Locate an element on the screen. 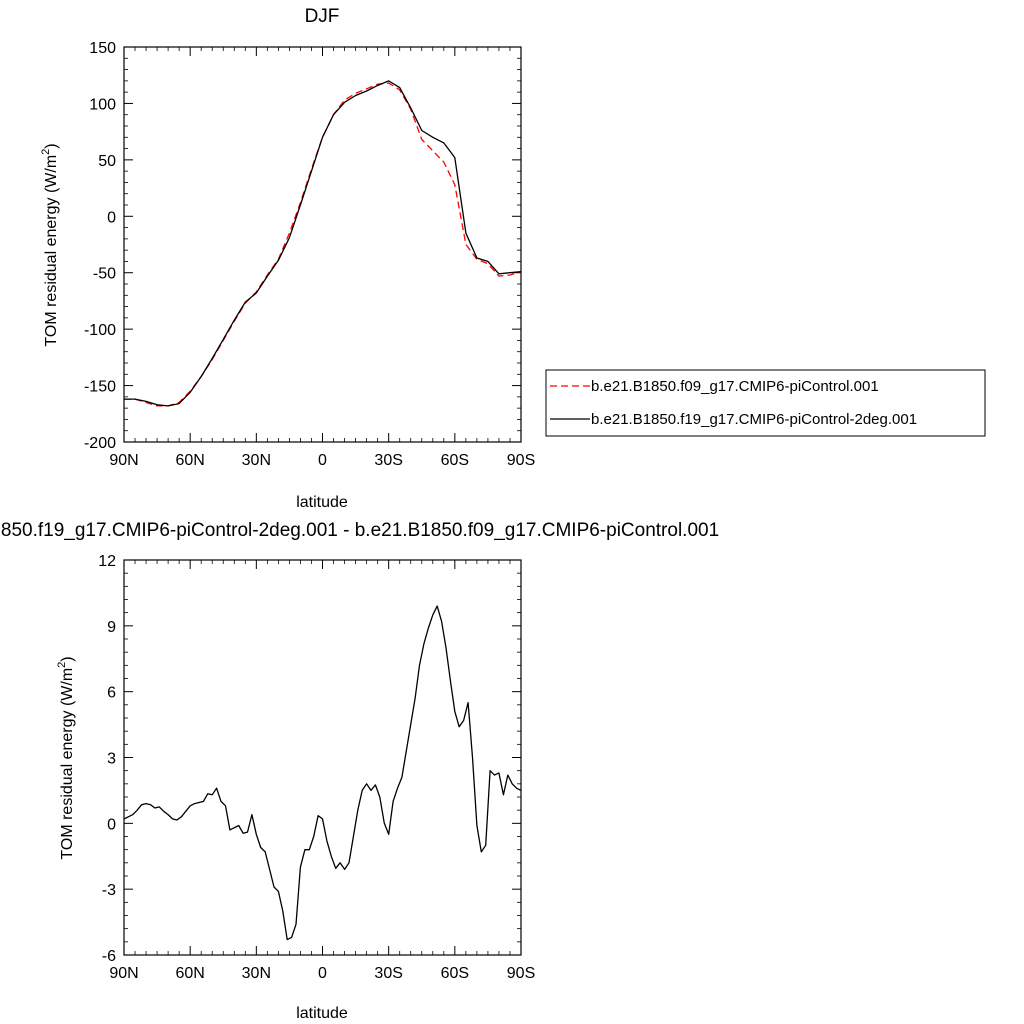 Image resolution: width=1024 pixels, height=1024 pixels. top-y-tick-label: -50 is located at coordinates (104, 274).